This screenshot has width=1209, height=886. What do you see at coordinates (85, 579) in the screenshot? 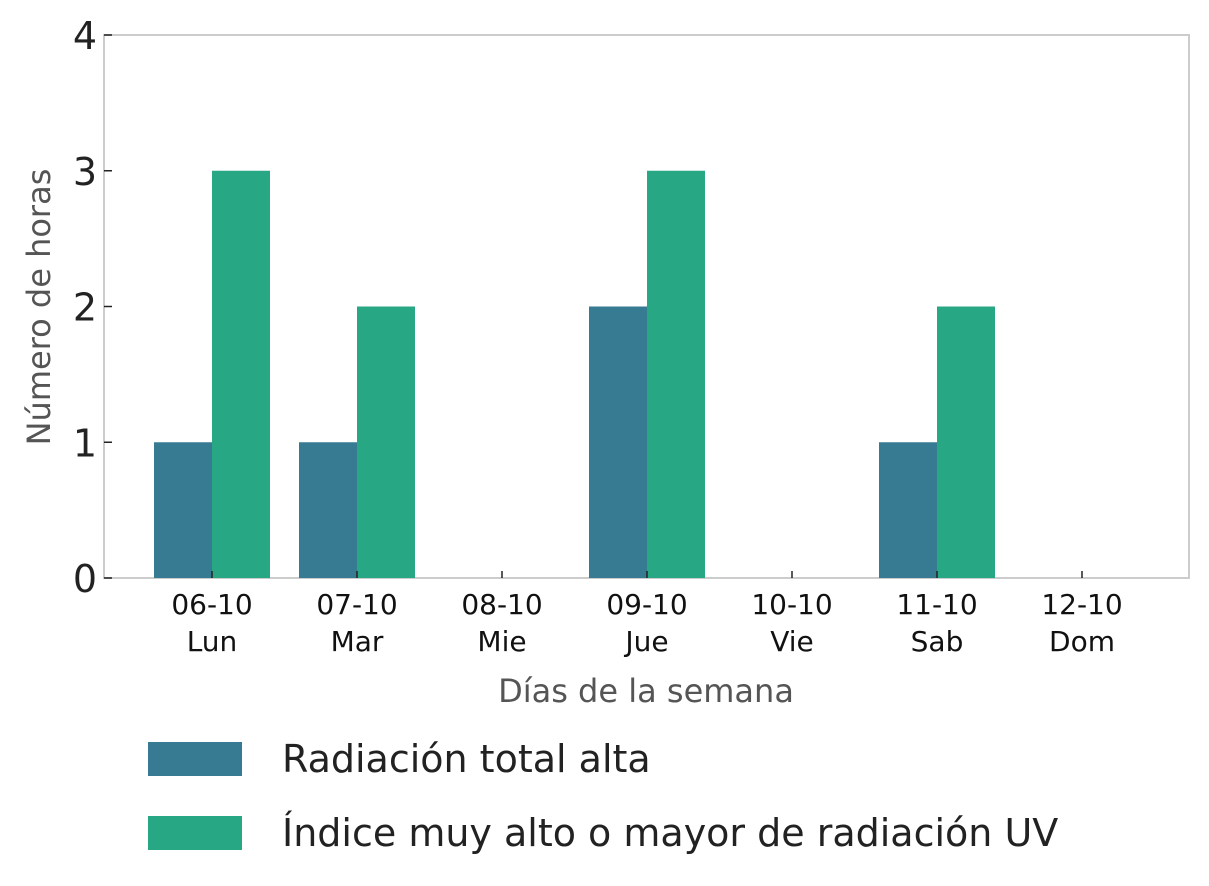
I see `y-tick-label-0: 0` at bounding box center [85, 579].